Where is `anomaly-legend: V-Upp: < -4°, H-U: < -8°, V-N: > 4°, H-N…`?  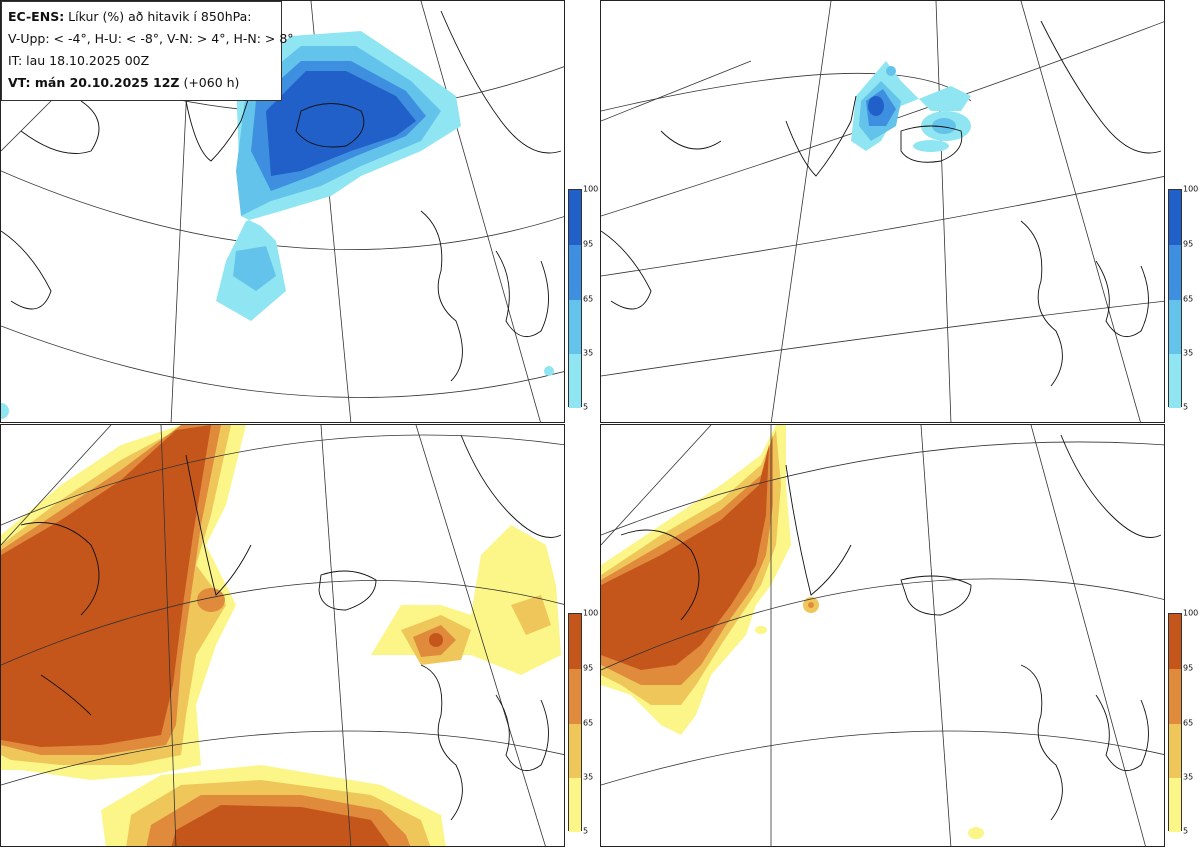 anomaly-legend: V-Upp: < -4°, H-U: < -8°, V-N: > 4°, H-N… is located at coordinates (151, 38).